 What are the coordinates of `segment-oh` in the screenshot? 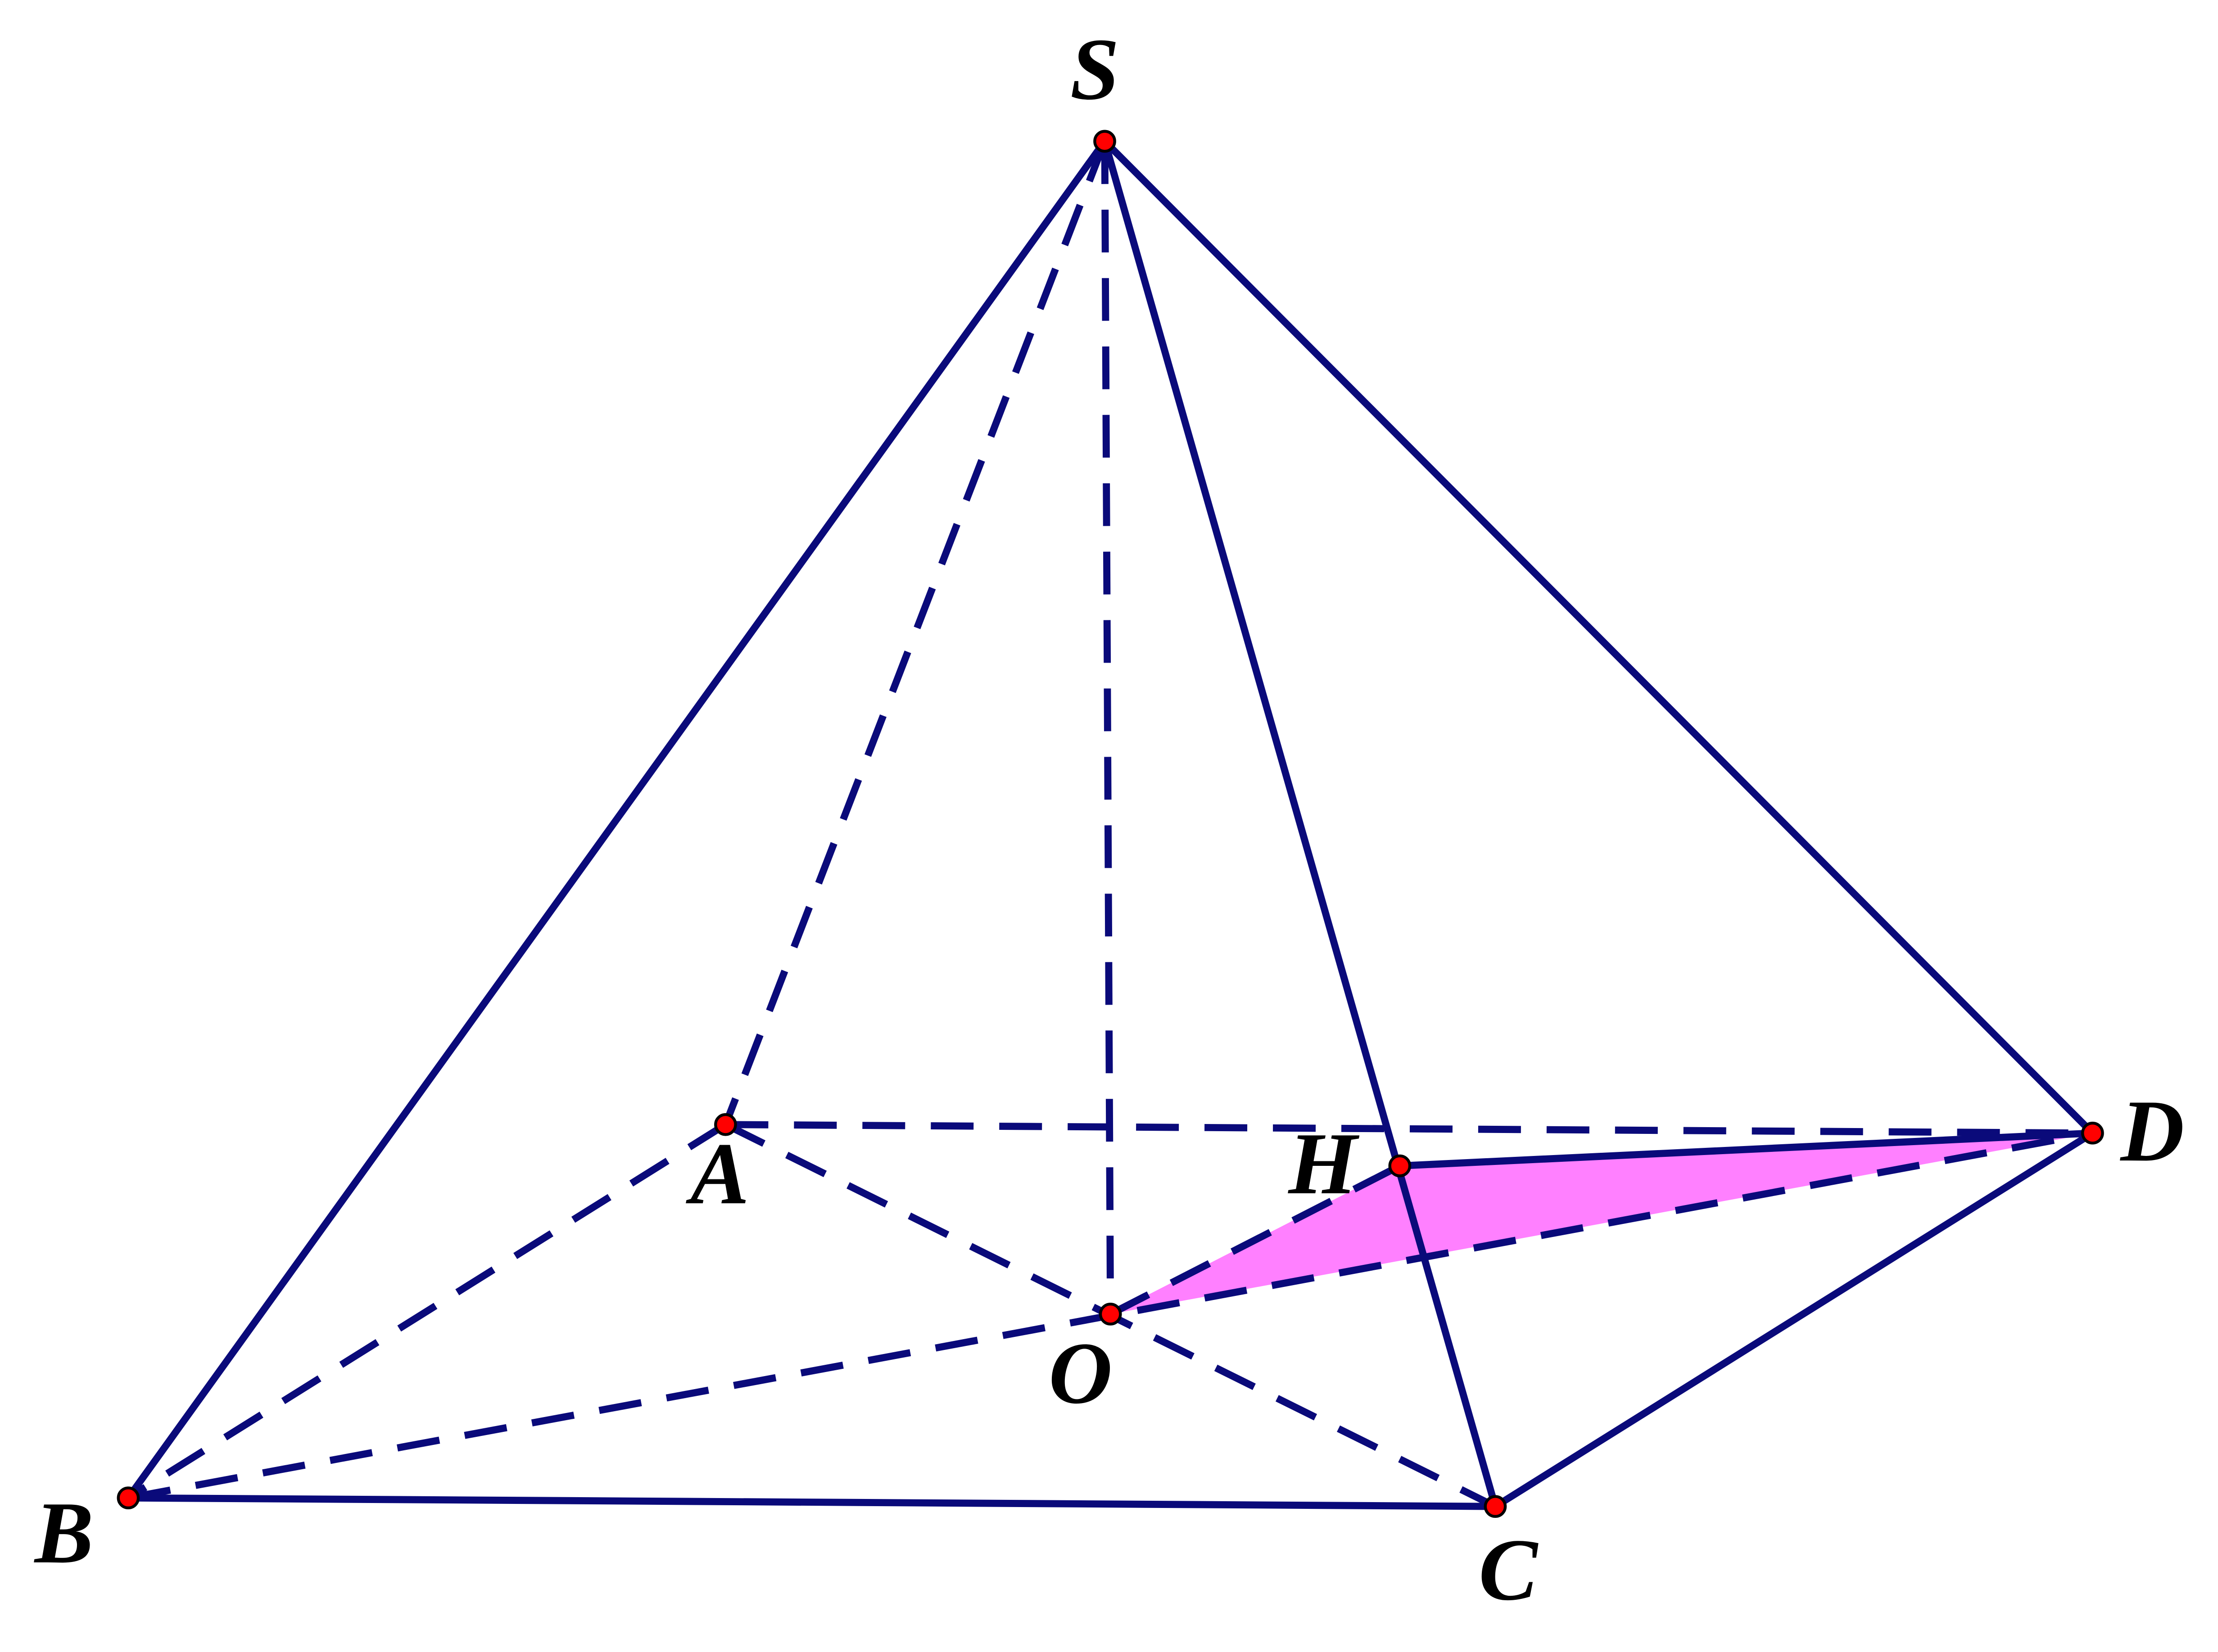 It's located at (1256, 1240).